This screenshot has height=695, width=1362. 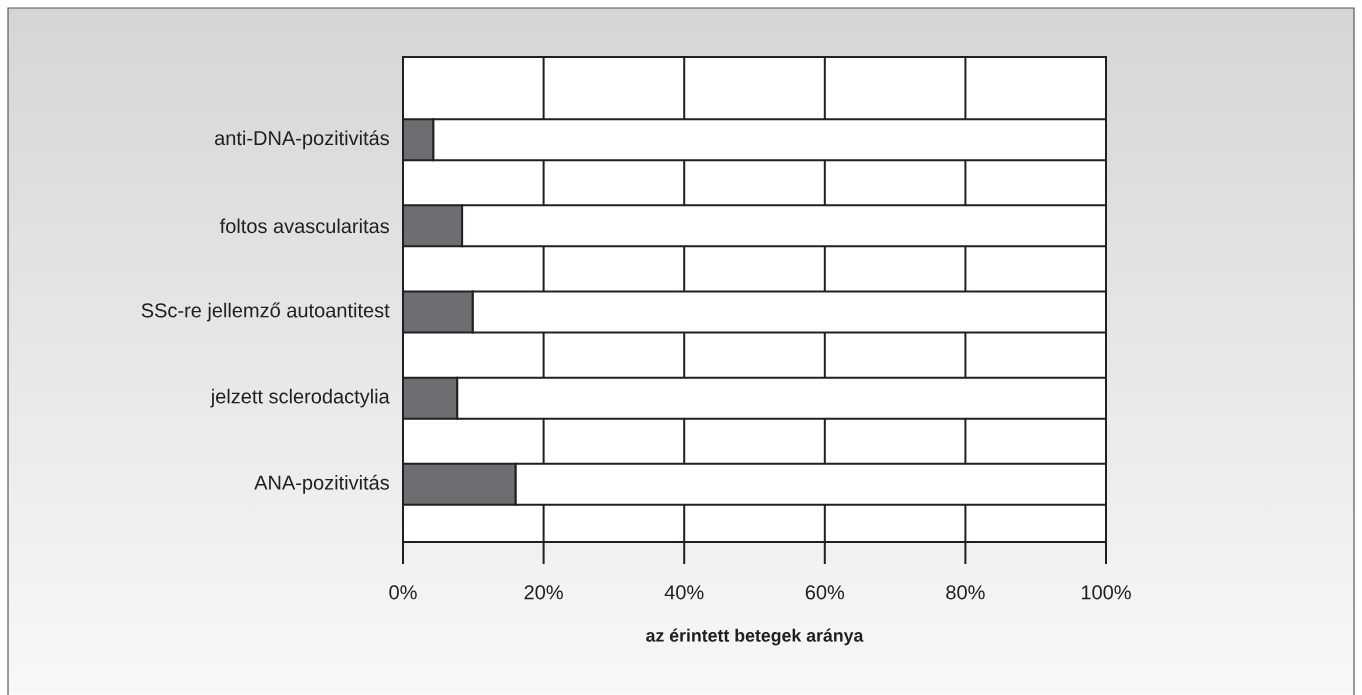 What do you see at coordinates (304, 226) in the screenshot?
I see `y-tick-label: foltos avascularitas` at bounding box center [304, 226].